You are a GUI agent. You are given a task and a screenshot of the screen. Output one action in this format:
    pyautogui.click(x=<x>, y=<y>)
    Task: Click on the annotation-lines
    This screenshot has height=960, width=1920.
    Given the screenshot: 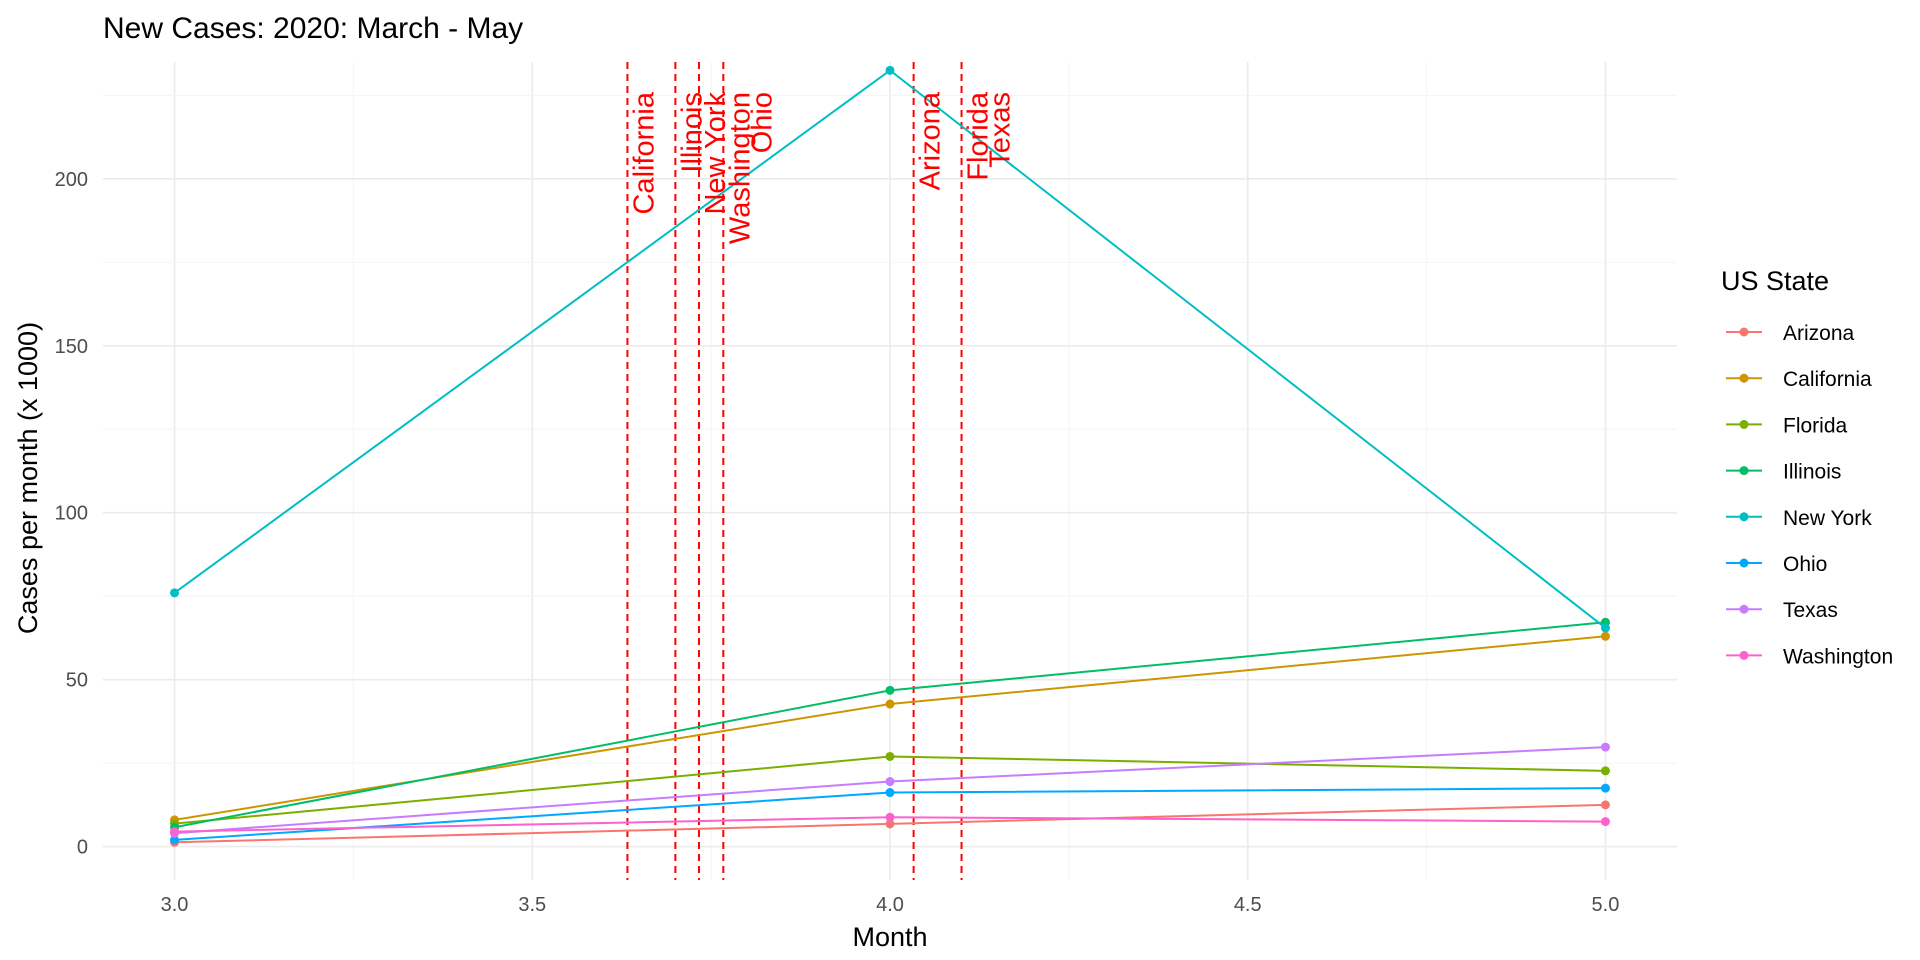 What is the action you would take?
    pyautogui.click(x=794, y=471)
    